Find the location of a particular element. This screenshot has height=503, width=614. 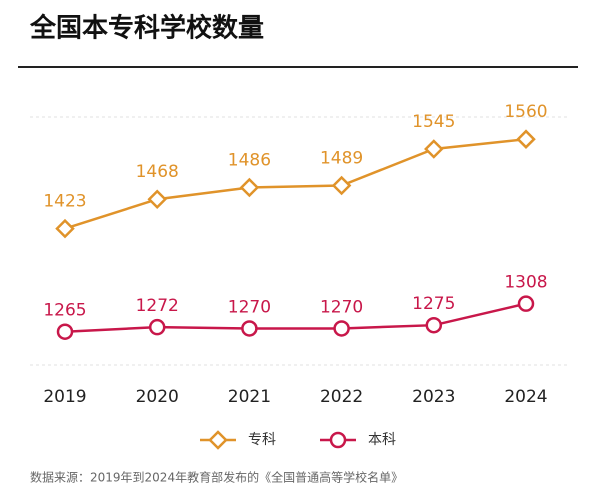

data-label: 1486 is located at coordinates (249, 160).